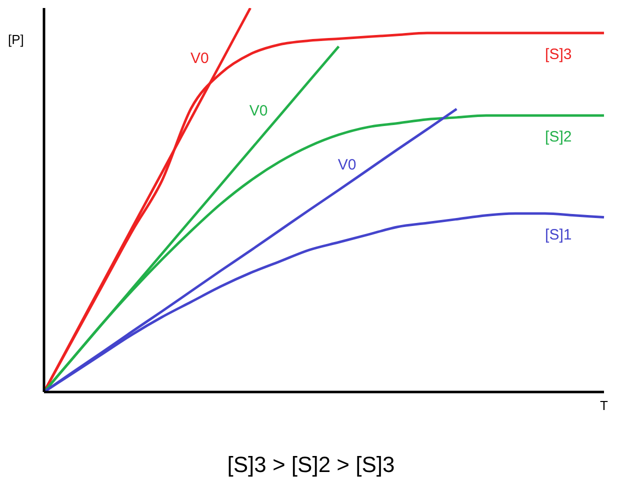  What do you see at coordinates (558, 137) in the screenshot?
I see `series-label: [S]2` at bounding box center [558, 137].